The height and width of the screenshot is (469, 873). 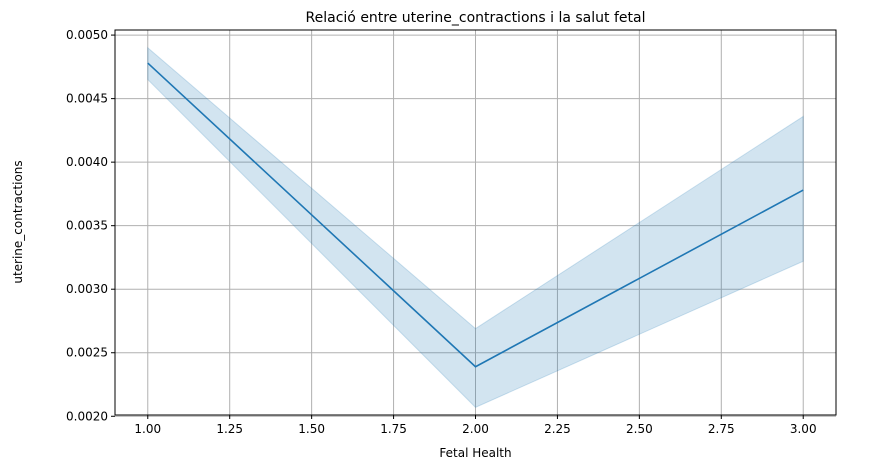 What do you see at coordinates (721, 429) in the screenshot?
I see `x-tick-label: 2.75` at bounding box center [721, 429].